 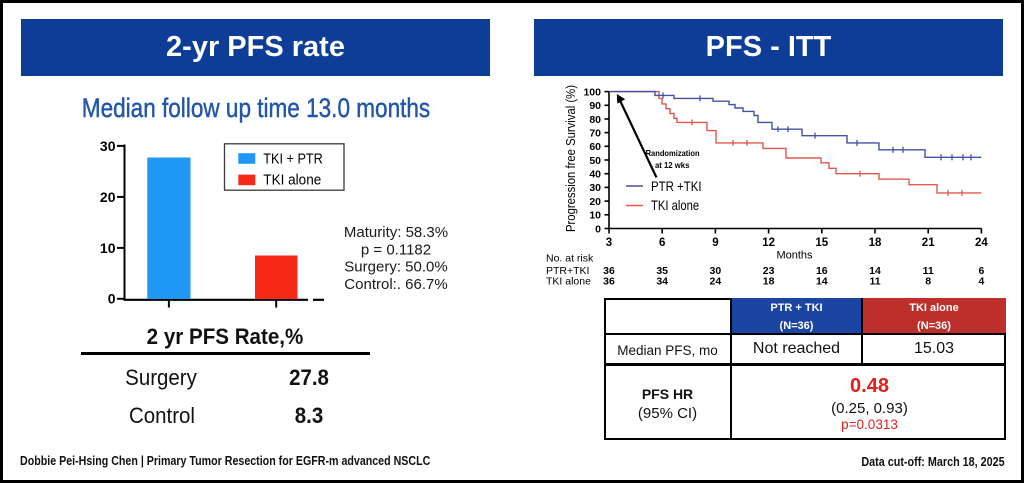 What do you see at coordinates (595, 106) in the screenshot?
I see `svg-text: 90` at bounding box center [595, 106].